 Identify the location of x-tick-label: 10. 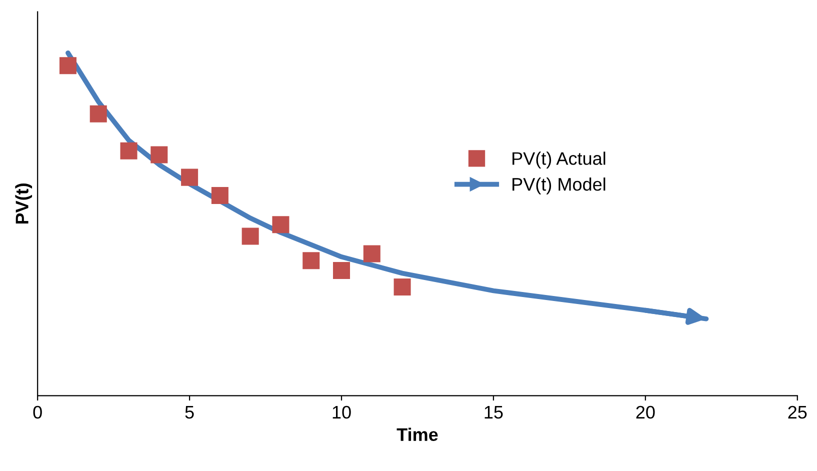
(341, 412).